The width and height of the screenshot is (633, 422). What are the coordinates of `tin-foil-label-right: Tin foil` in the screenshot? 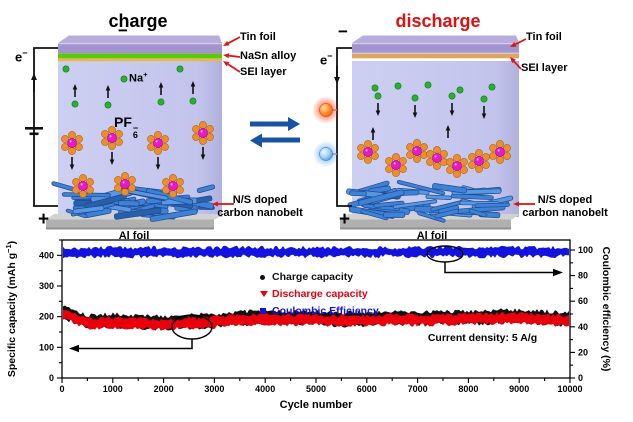 It's located at (544, 37).